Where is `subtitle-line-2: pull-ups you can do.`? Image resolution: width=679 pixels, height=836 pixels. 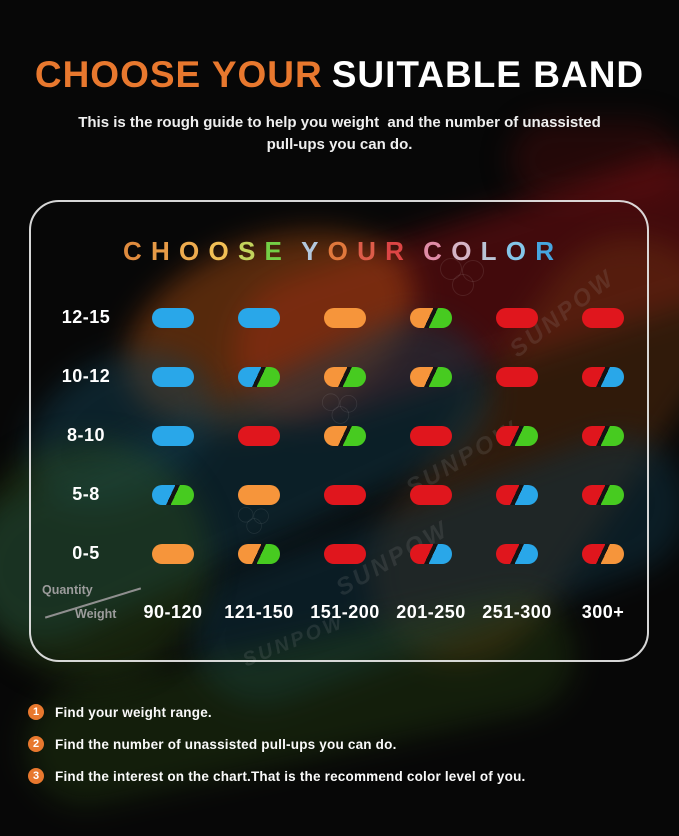 subtitle-line-2: pull-ups you can do. is located at coordinates (339, 144).